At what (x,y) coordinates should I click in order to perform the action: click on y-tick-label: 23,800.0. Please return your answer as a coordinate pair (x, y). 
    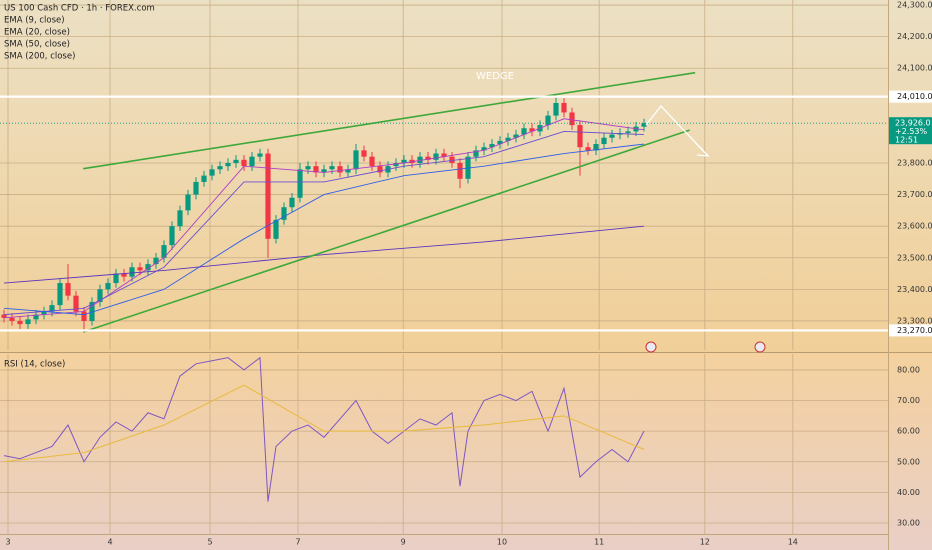
    Looking at the image, I should click on (914, 162).